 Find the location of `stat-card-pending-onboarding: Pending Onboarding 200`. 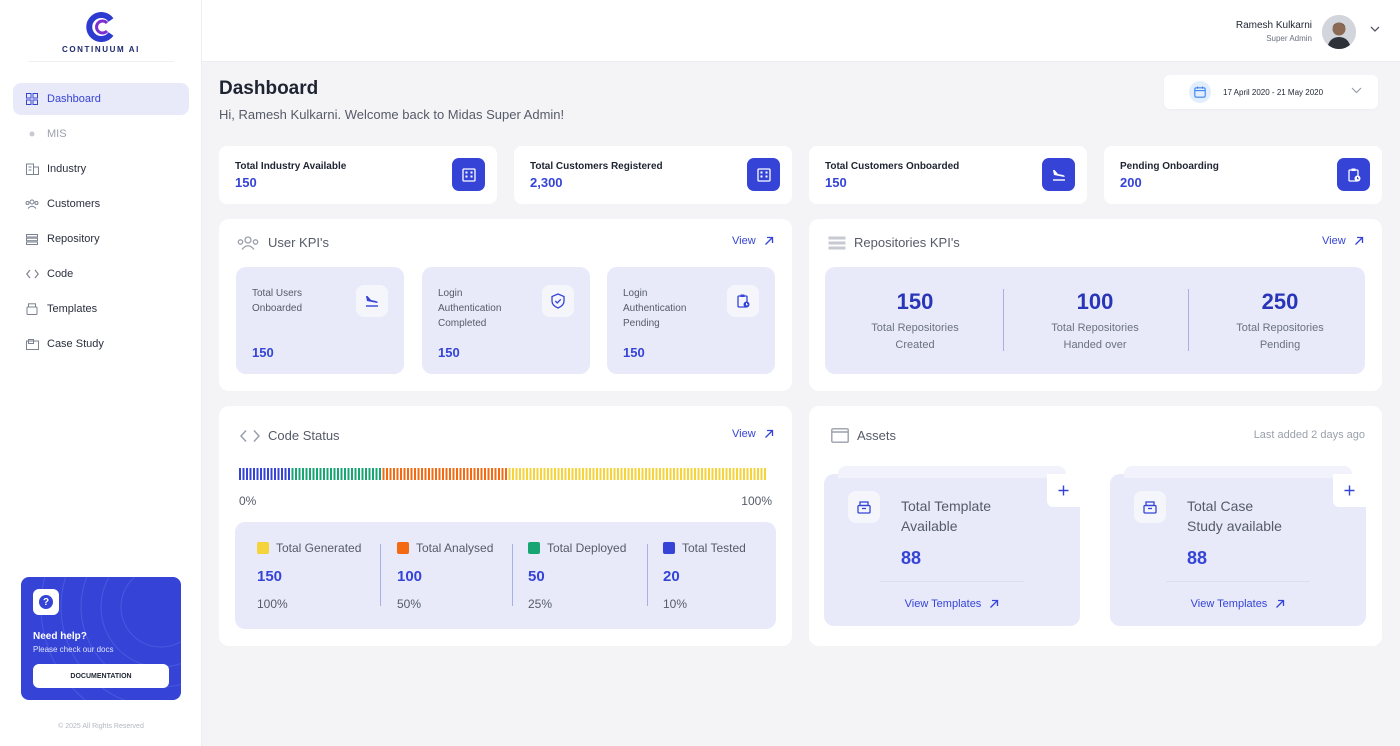

stat-card-pending-onboarding: Pending Onboarding 200 is located at coordinates (1243, 175).